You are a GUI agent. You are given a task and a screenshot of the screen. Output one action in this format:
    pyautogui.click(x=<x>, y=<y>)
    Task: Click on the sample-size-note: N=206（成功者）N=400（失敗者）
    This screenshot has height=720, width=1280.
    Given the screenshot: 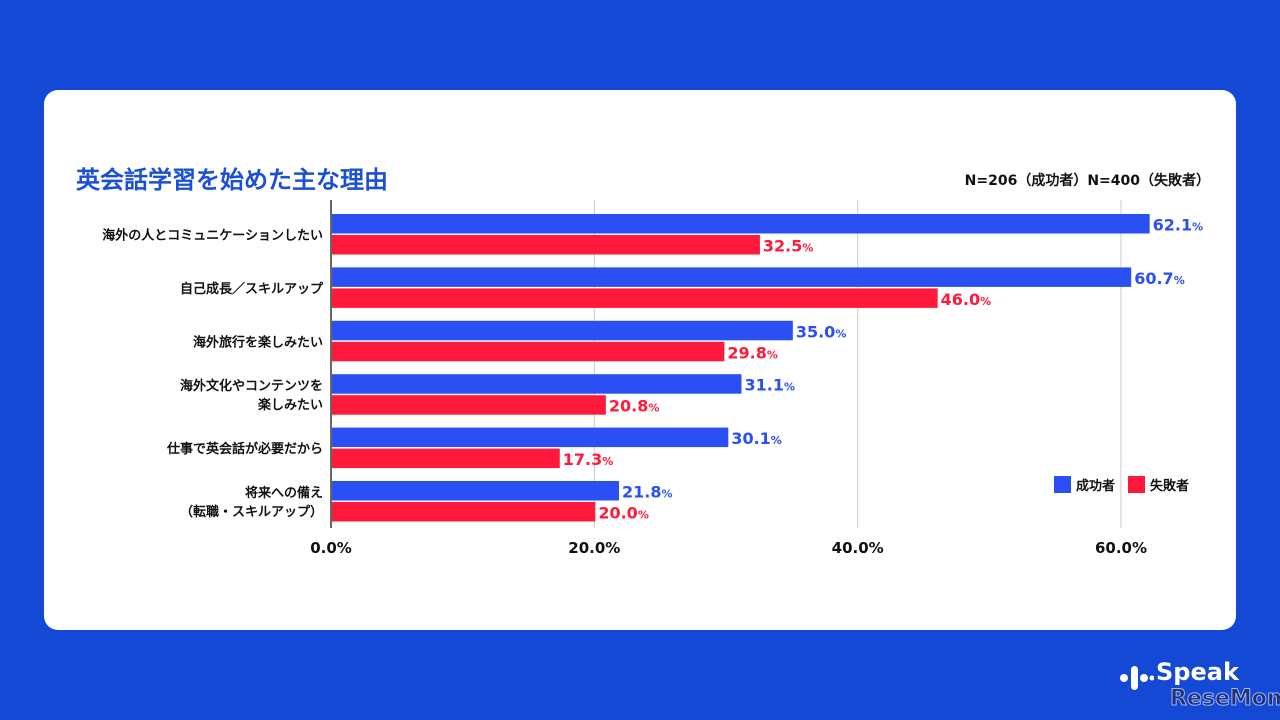 What is the action you would take?
    pyautogui.click(x=1087, y=181)
    